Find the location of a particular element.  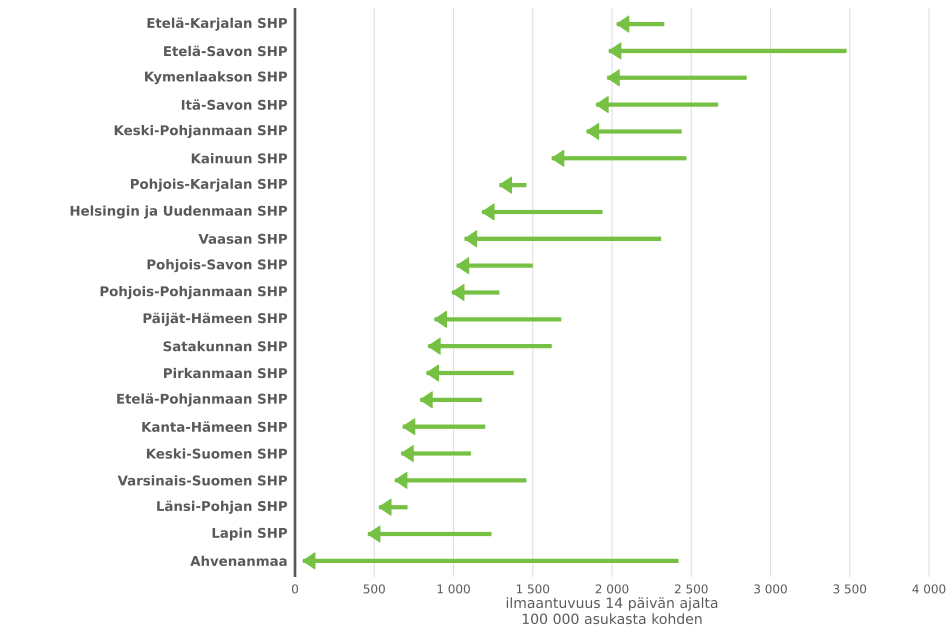

y-tick-label: Kymenlaakson SHP is located at coordinates (216, 77).